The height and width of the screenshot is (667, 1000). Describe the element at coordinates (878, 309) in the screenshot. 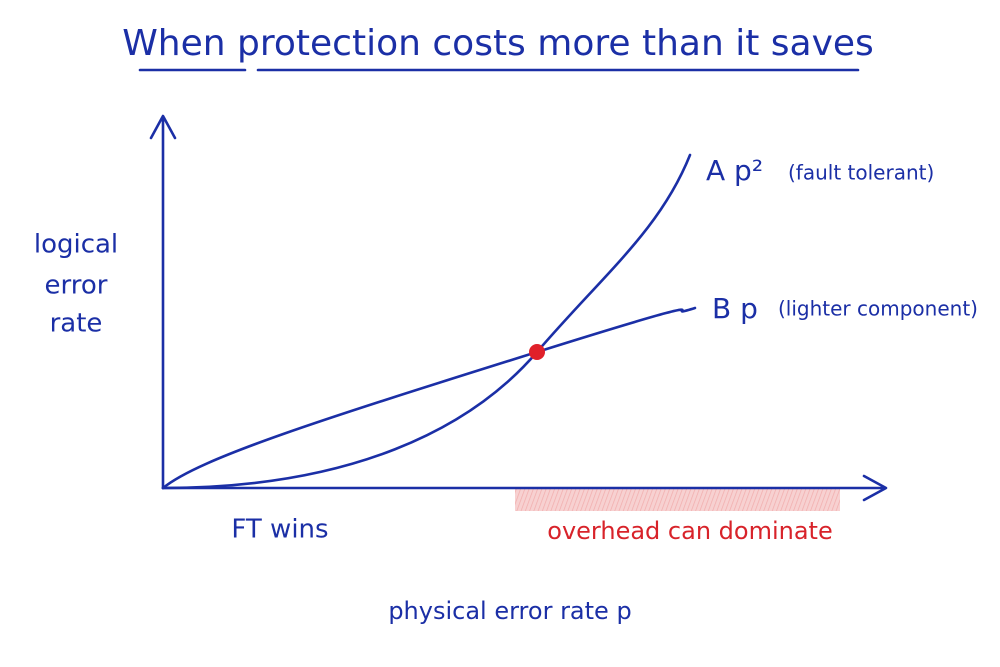

I see `curve-note: (lighter component)` at that location.